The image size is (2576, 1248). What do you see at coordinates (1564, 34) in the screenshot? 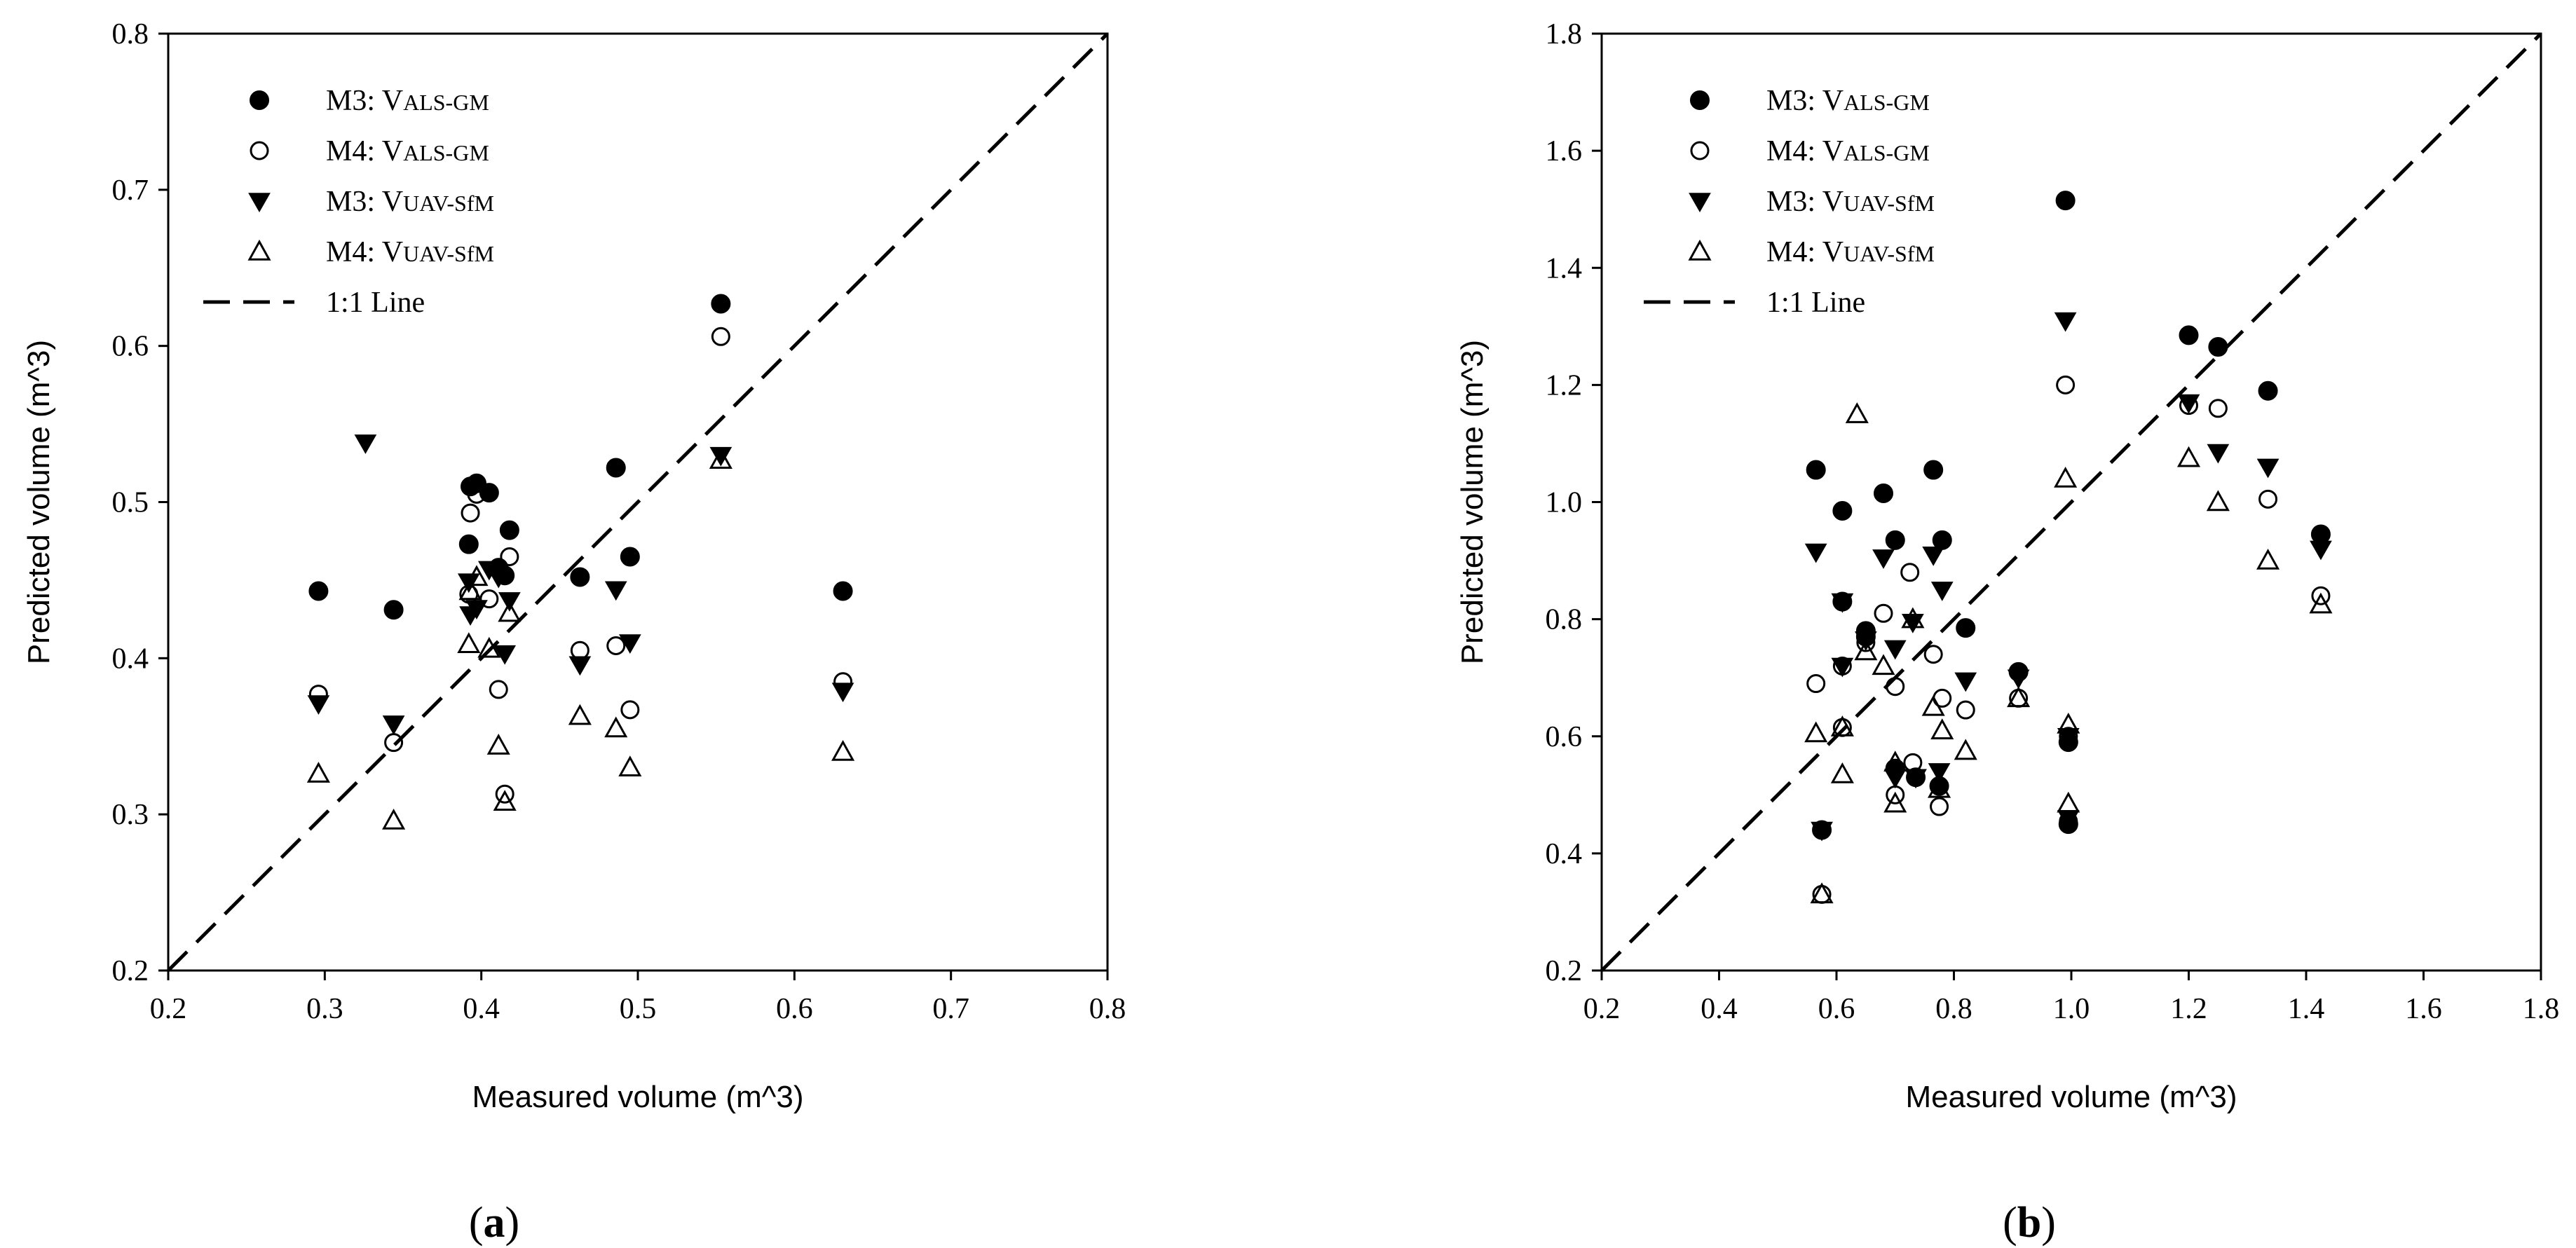
I see `y-tick-label: 1.8` at bounding box center [1564, 34].